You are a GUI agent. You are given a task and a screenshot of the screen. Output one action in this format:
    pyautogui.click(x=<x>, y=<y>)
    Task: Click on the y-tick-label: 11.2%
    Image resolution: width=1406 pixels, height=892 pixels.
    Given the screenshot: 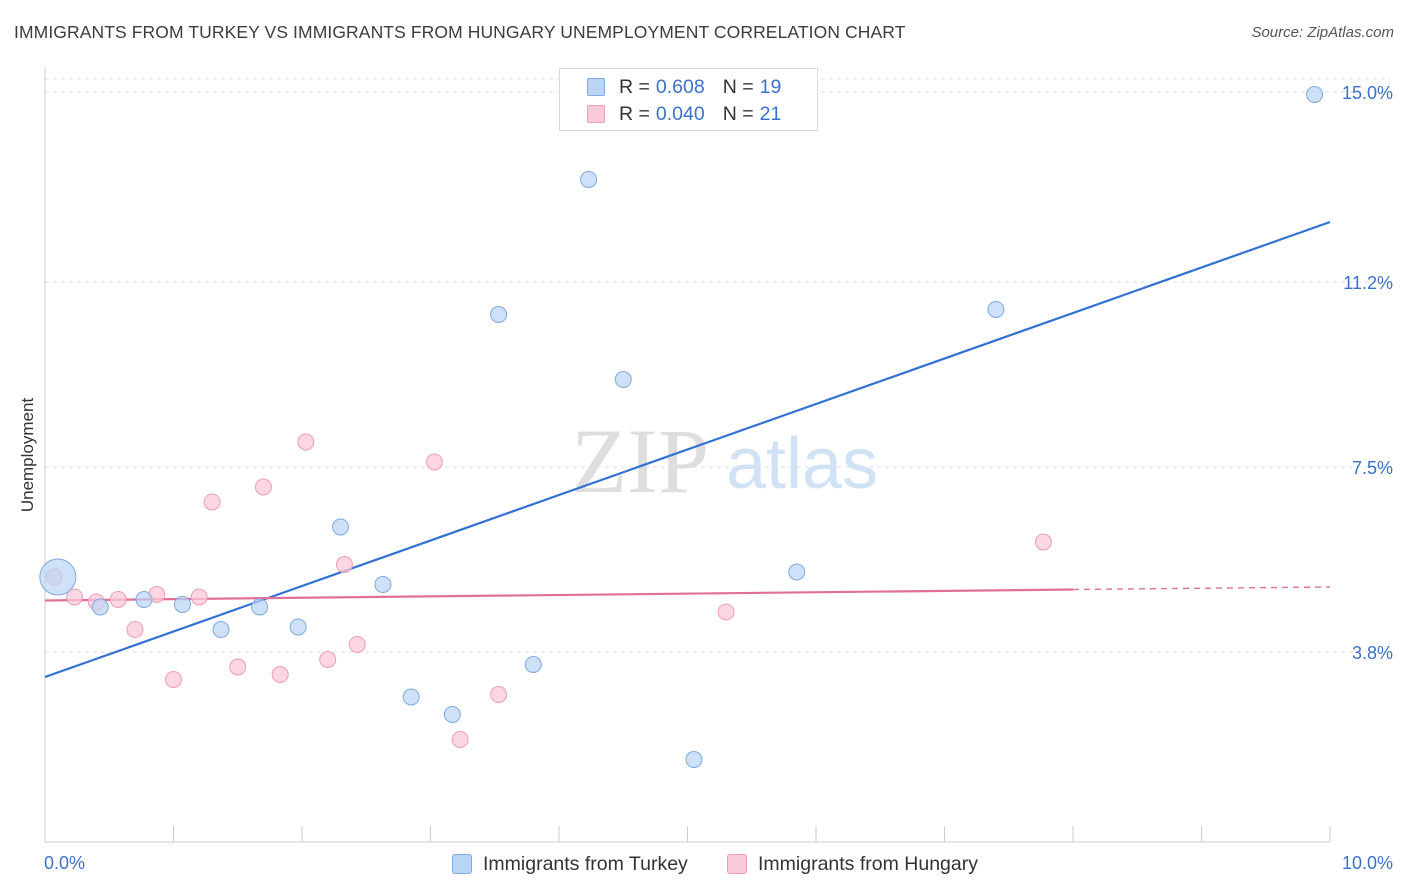 What is the action you would take?
    pyautogui.click(x=1368, y=283)
    